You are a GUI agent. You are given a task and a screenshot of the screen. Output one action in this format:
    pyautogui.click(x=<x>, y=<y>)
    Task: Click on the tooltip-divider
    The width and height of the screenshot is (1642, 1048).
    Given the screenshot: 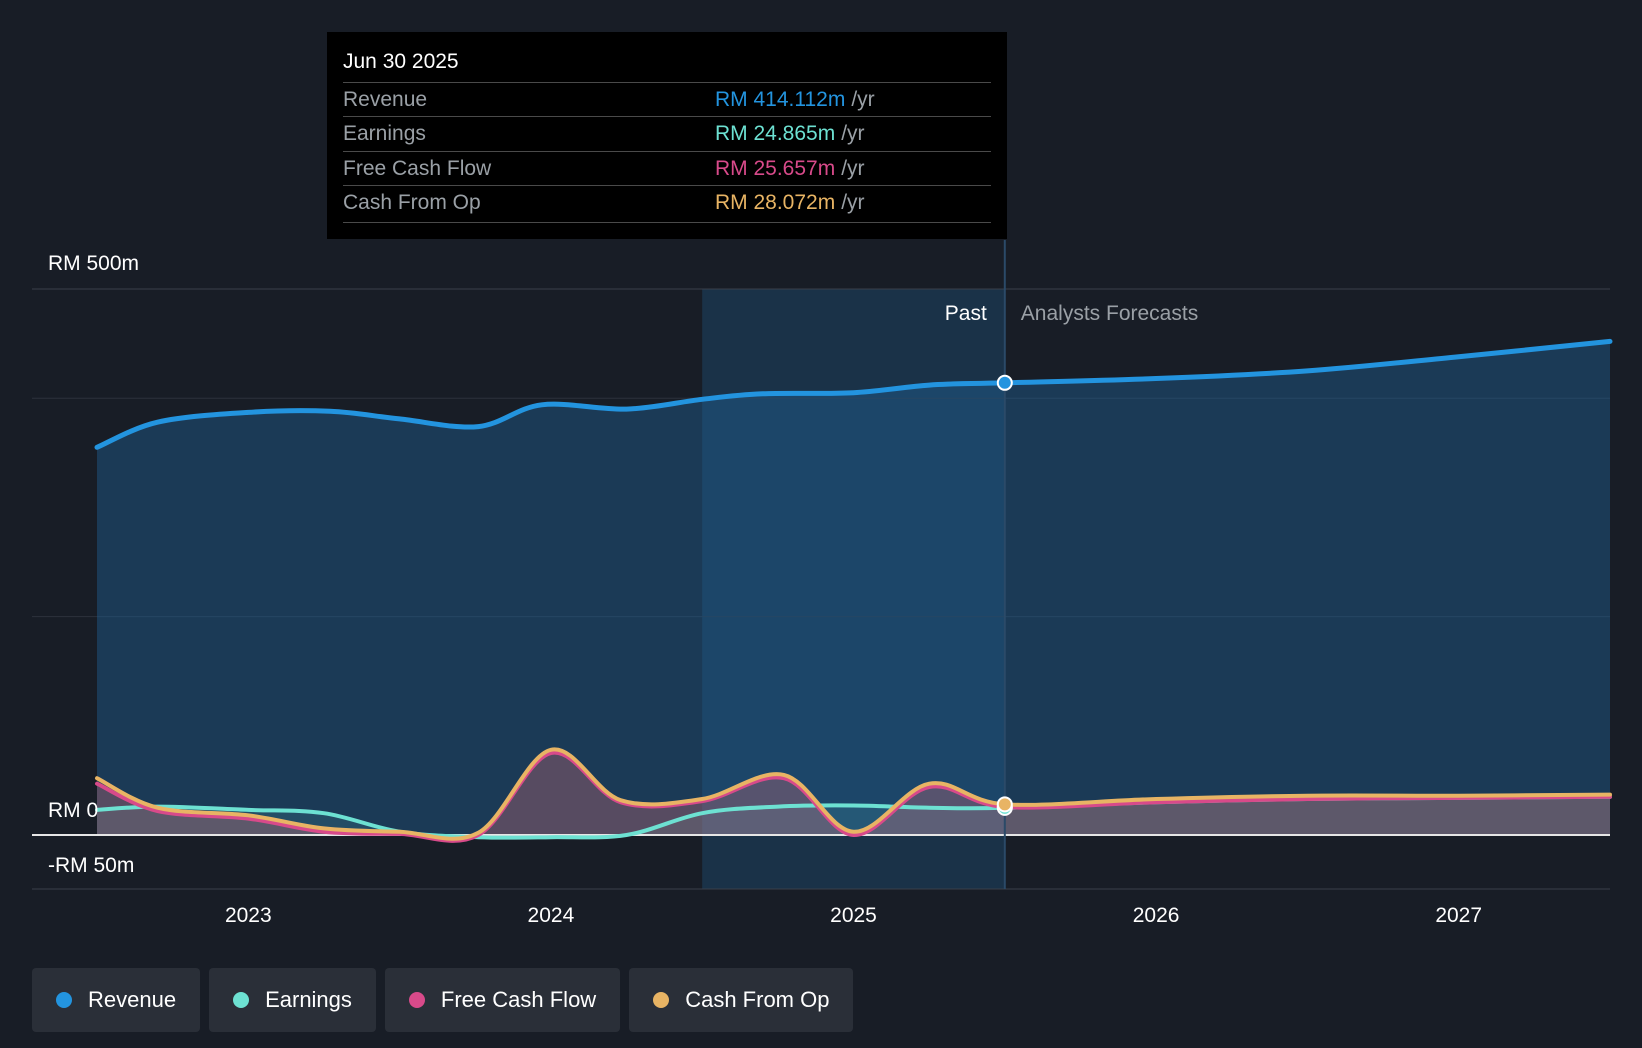 What is the action you would take?
    pyautogui.click(x=667, y=222)
    